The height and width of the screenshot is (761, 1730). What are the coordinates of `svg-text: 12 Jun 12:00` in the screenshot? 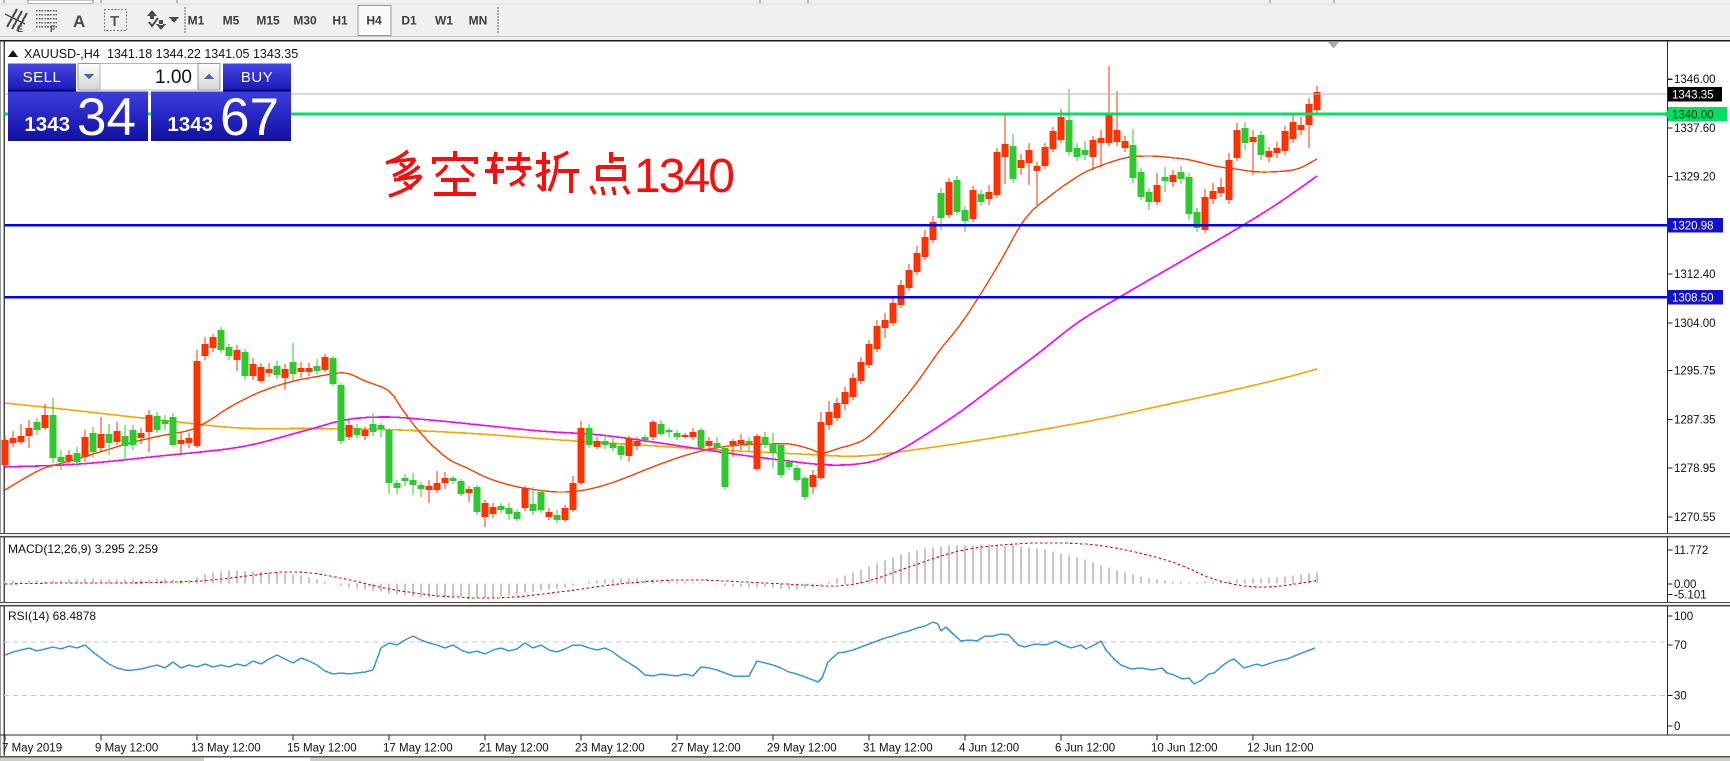 It's located at (1280, 749).